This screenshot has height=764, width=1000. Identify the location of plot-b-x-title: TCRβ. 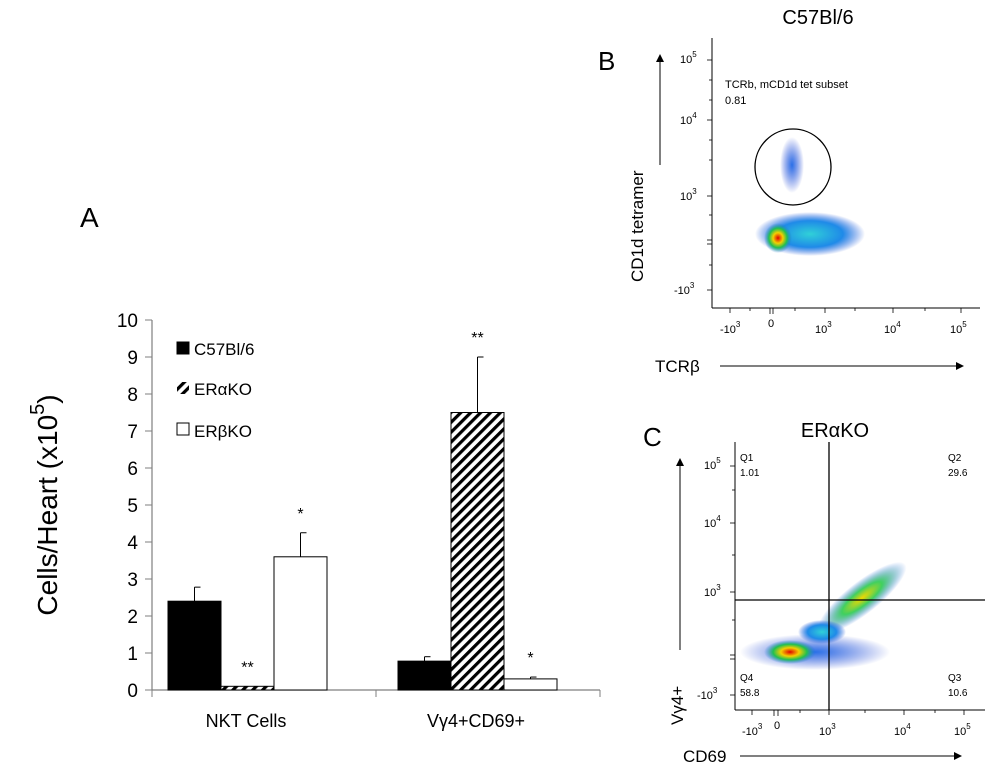
(677, 366).